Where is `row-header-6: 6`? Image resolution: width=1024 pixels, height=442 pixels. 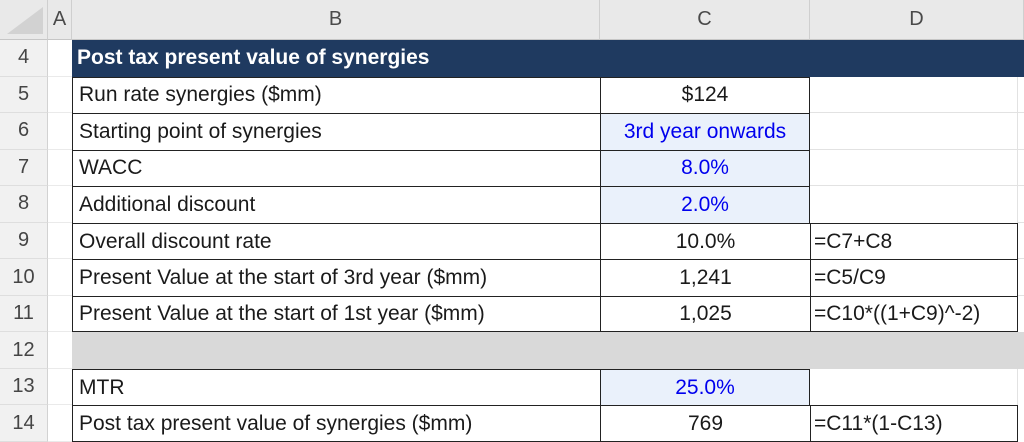 row-header-6: 6 is located at coordinates (24, 131).